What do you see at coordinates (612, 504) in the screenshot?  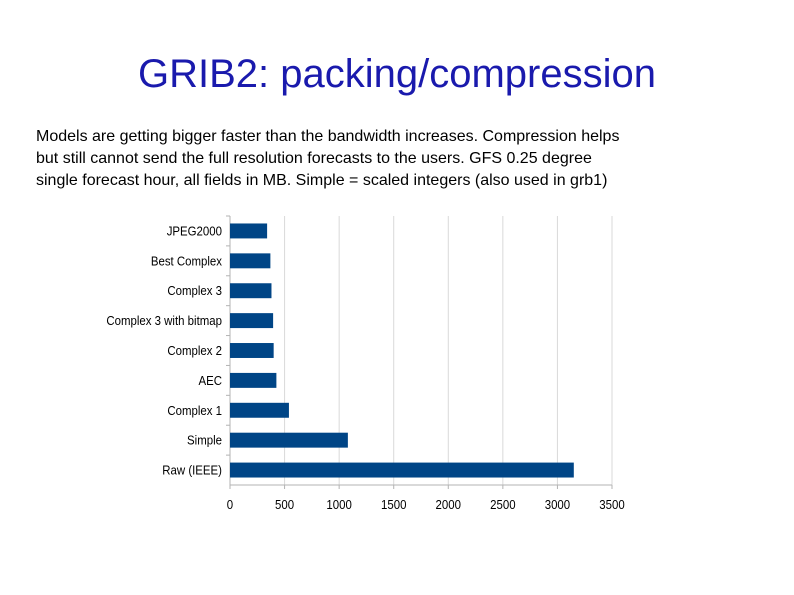 I see `x-tick-label: 3500` at bounding box center [612, 504].